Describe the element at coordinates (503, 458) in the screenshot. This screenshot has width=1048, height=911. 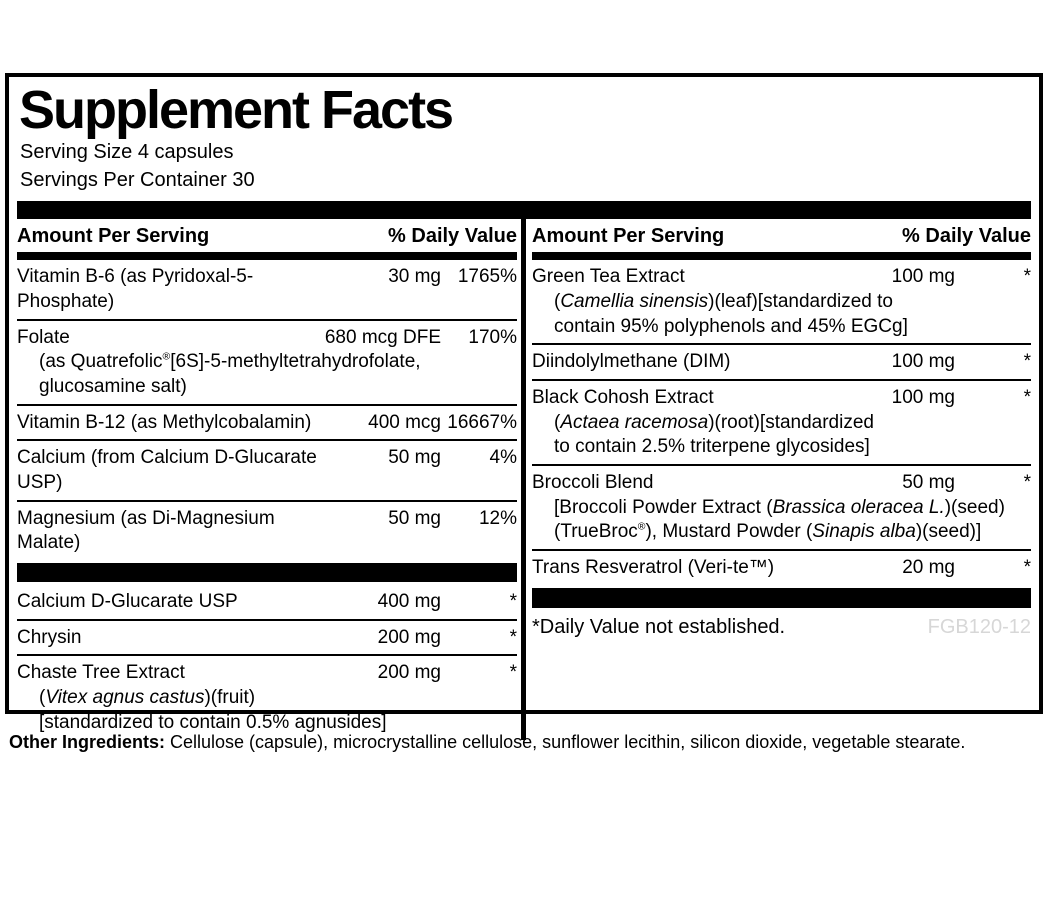
I see `ingredient-daily-value: 4%` at that location.